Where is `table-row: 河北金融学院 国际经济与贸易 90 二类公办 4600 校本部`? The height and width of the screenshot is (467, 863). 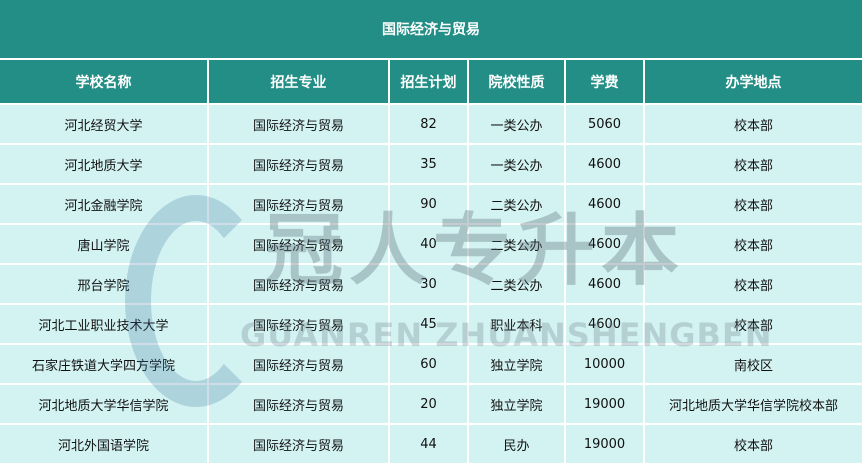 table-row: 河北金融学院 国际经济与贸易 90 二类公办 4600 校本部 is located at coordinates (431, 204).